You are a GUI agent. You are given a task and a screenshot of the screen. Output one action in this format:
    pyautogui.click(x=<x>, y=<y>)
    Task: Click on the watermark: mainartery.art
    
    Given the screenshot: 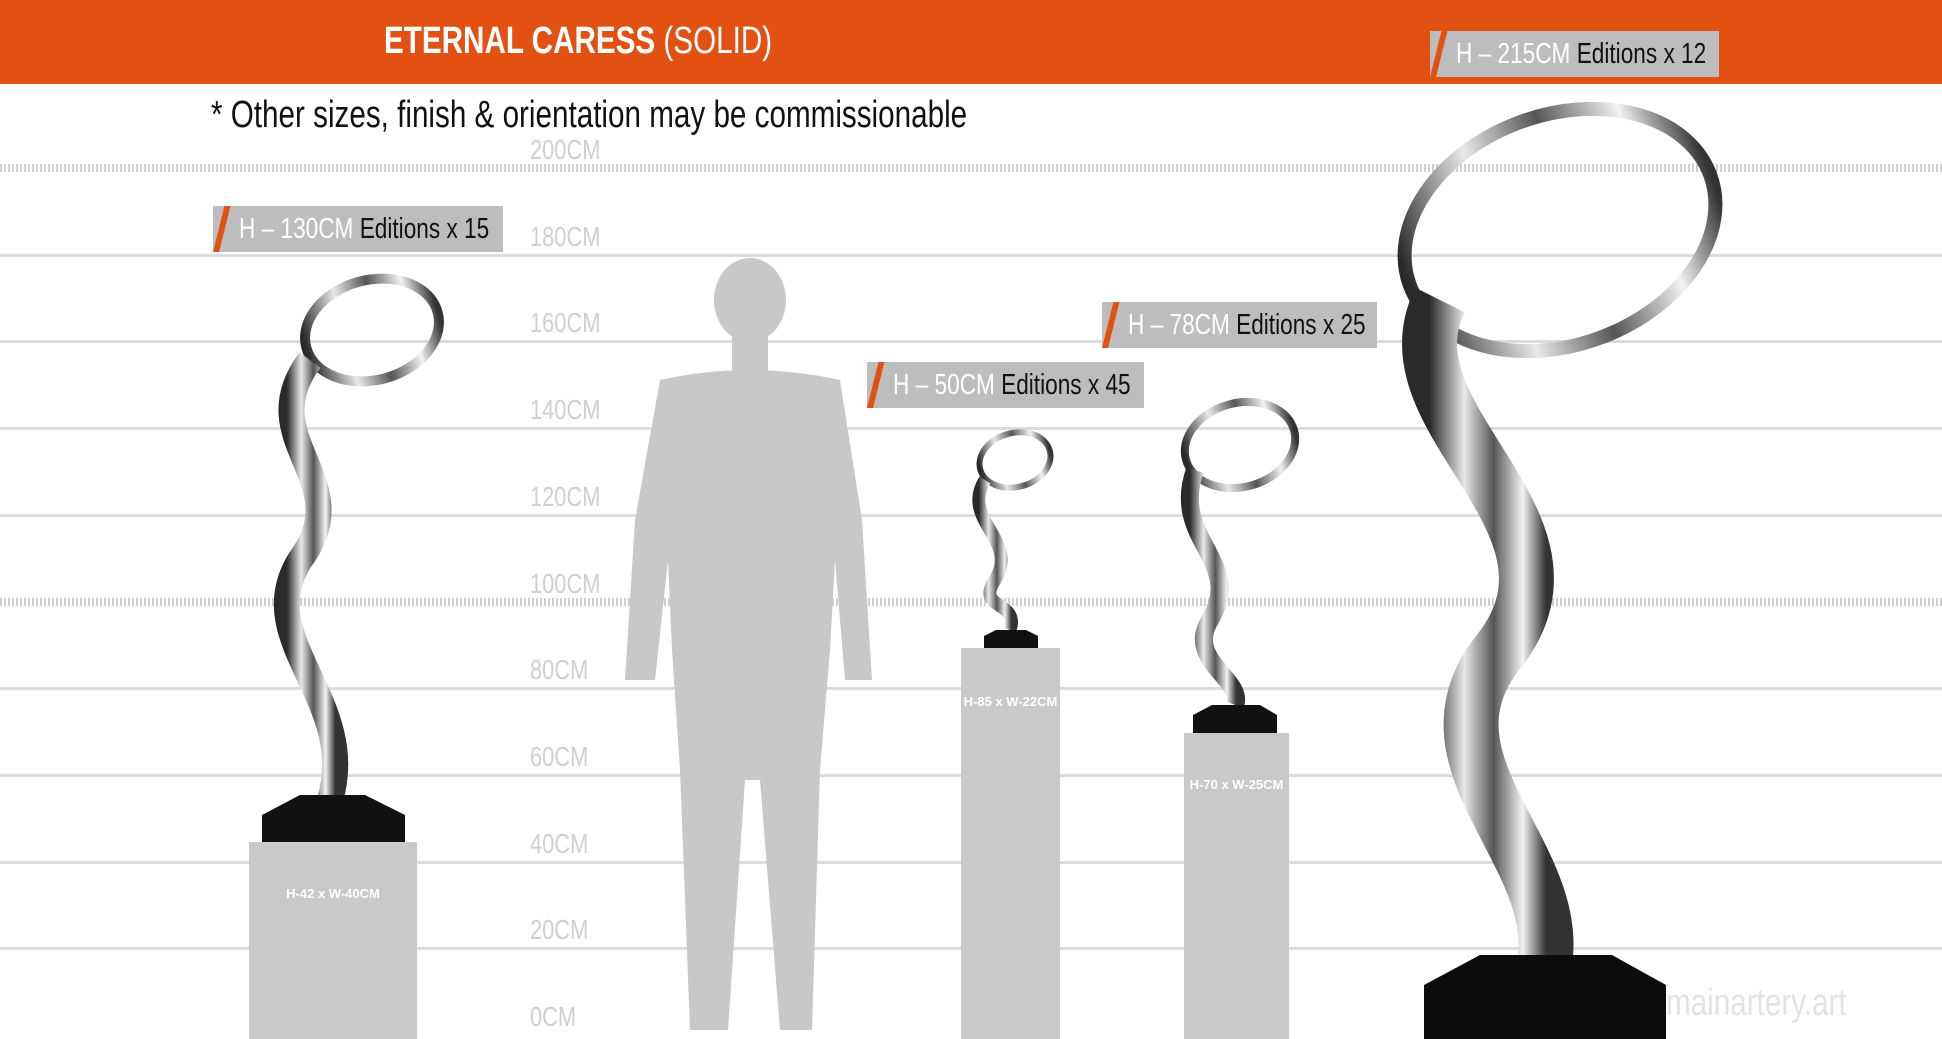 What is the action you would take?
    pyautogui.click(x=1756, y=1003)
    